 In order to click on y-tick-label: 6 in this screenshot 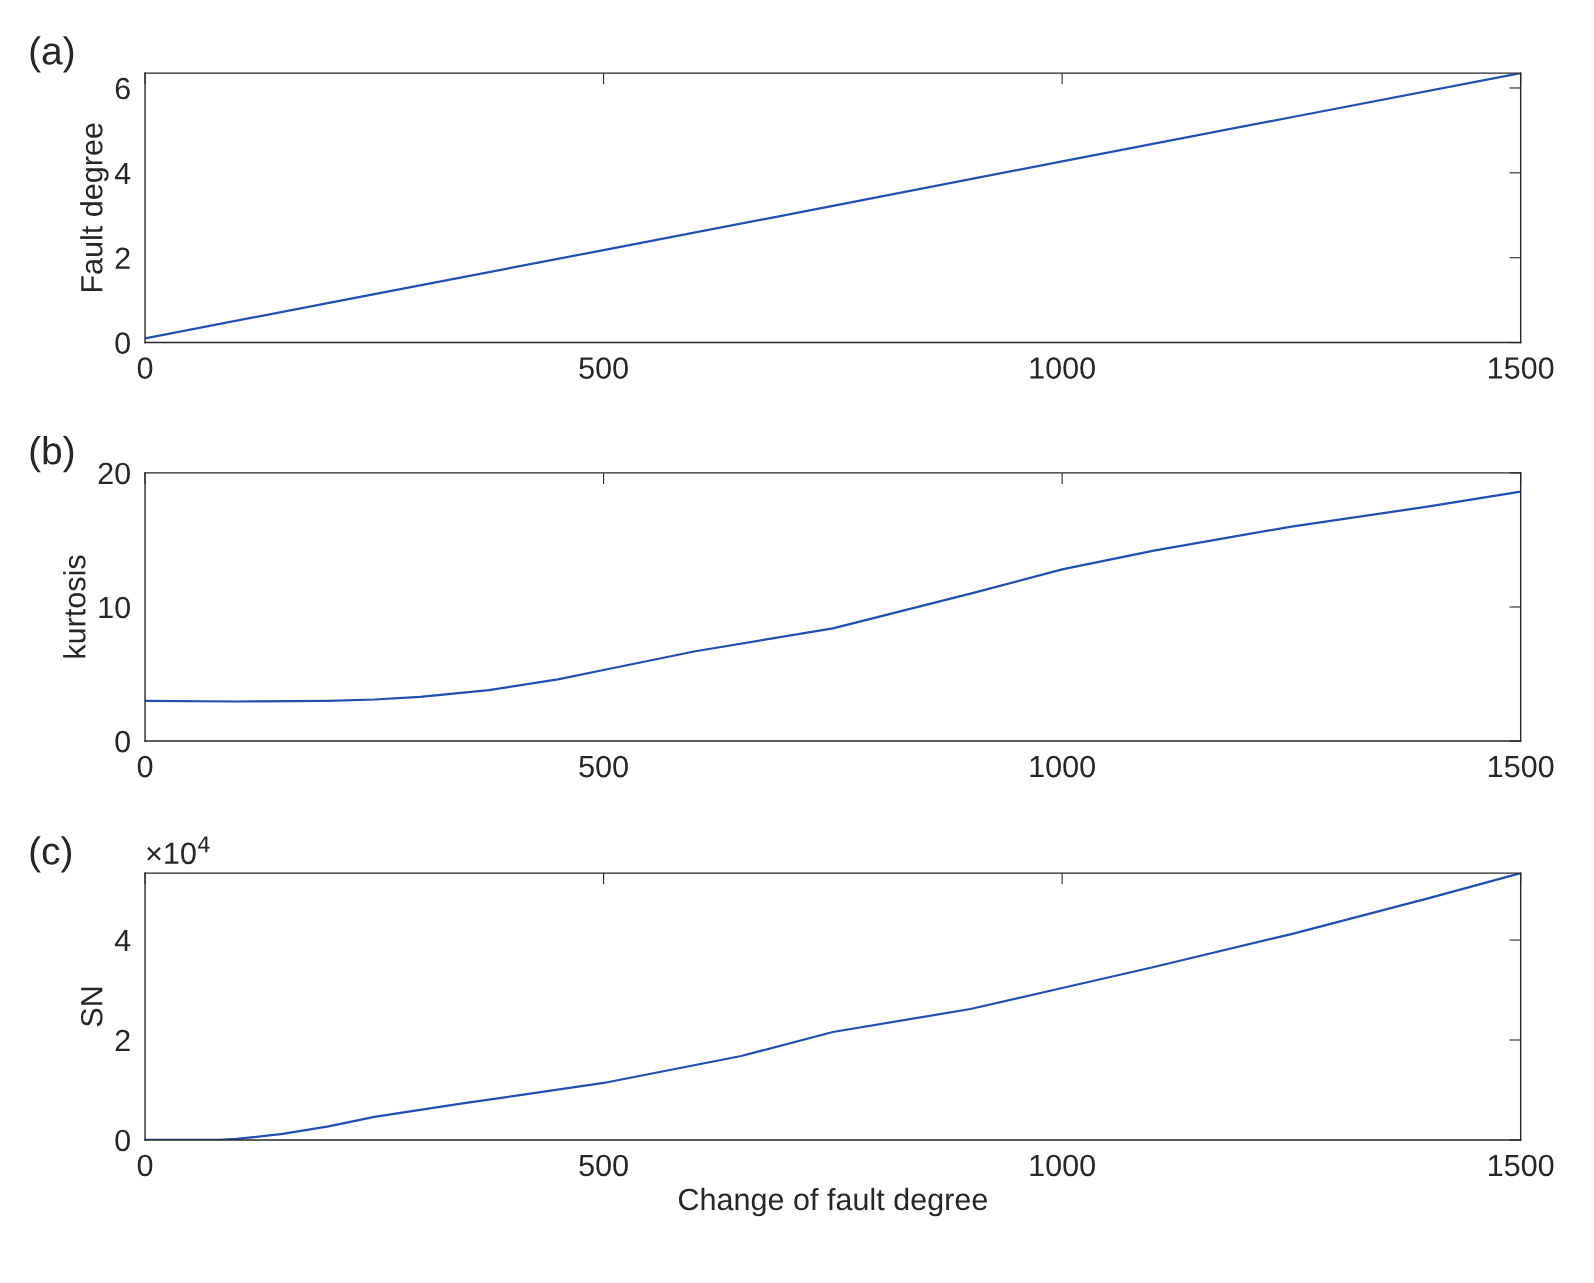, I will do `click(122, 88)`.